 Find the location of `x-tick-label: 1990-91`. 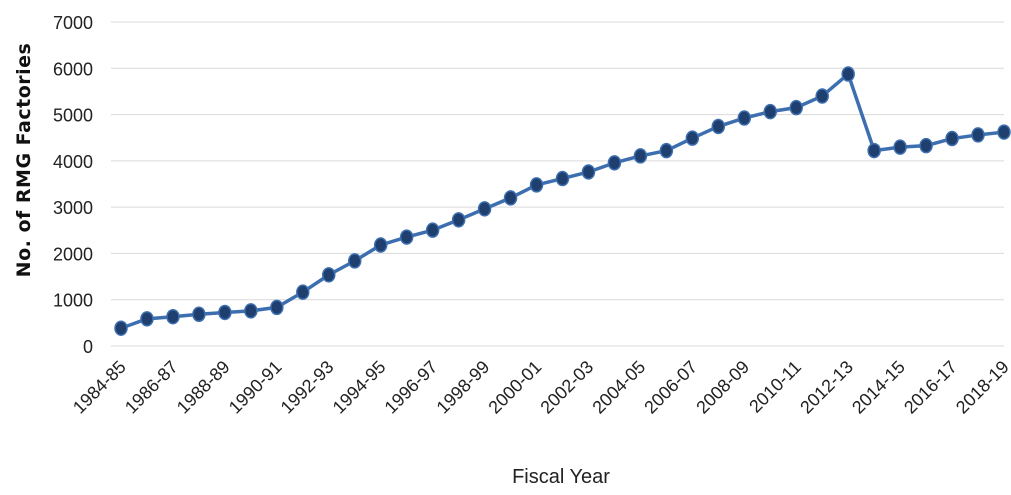

x-tick-label: 1990-91 is located at coordinates (255, 387).